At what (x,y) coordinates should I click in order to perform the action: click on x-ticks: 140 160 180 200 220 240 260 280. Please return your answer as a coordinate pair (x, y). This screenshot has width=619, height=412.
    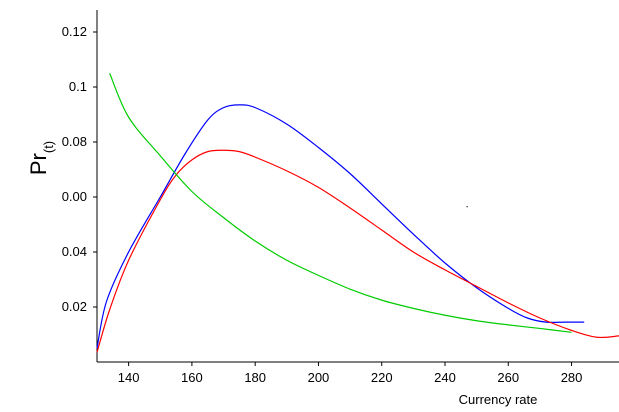
    Looking at the image, I should click on (350, 373).